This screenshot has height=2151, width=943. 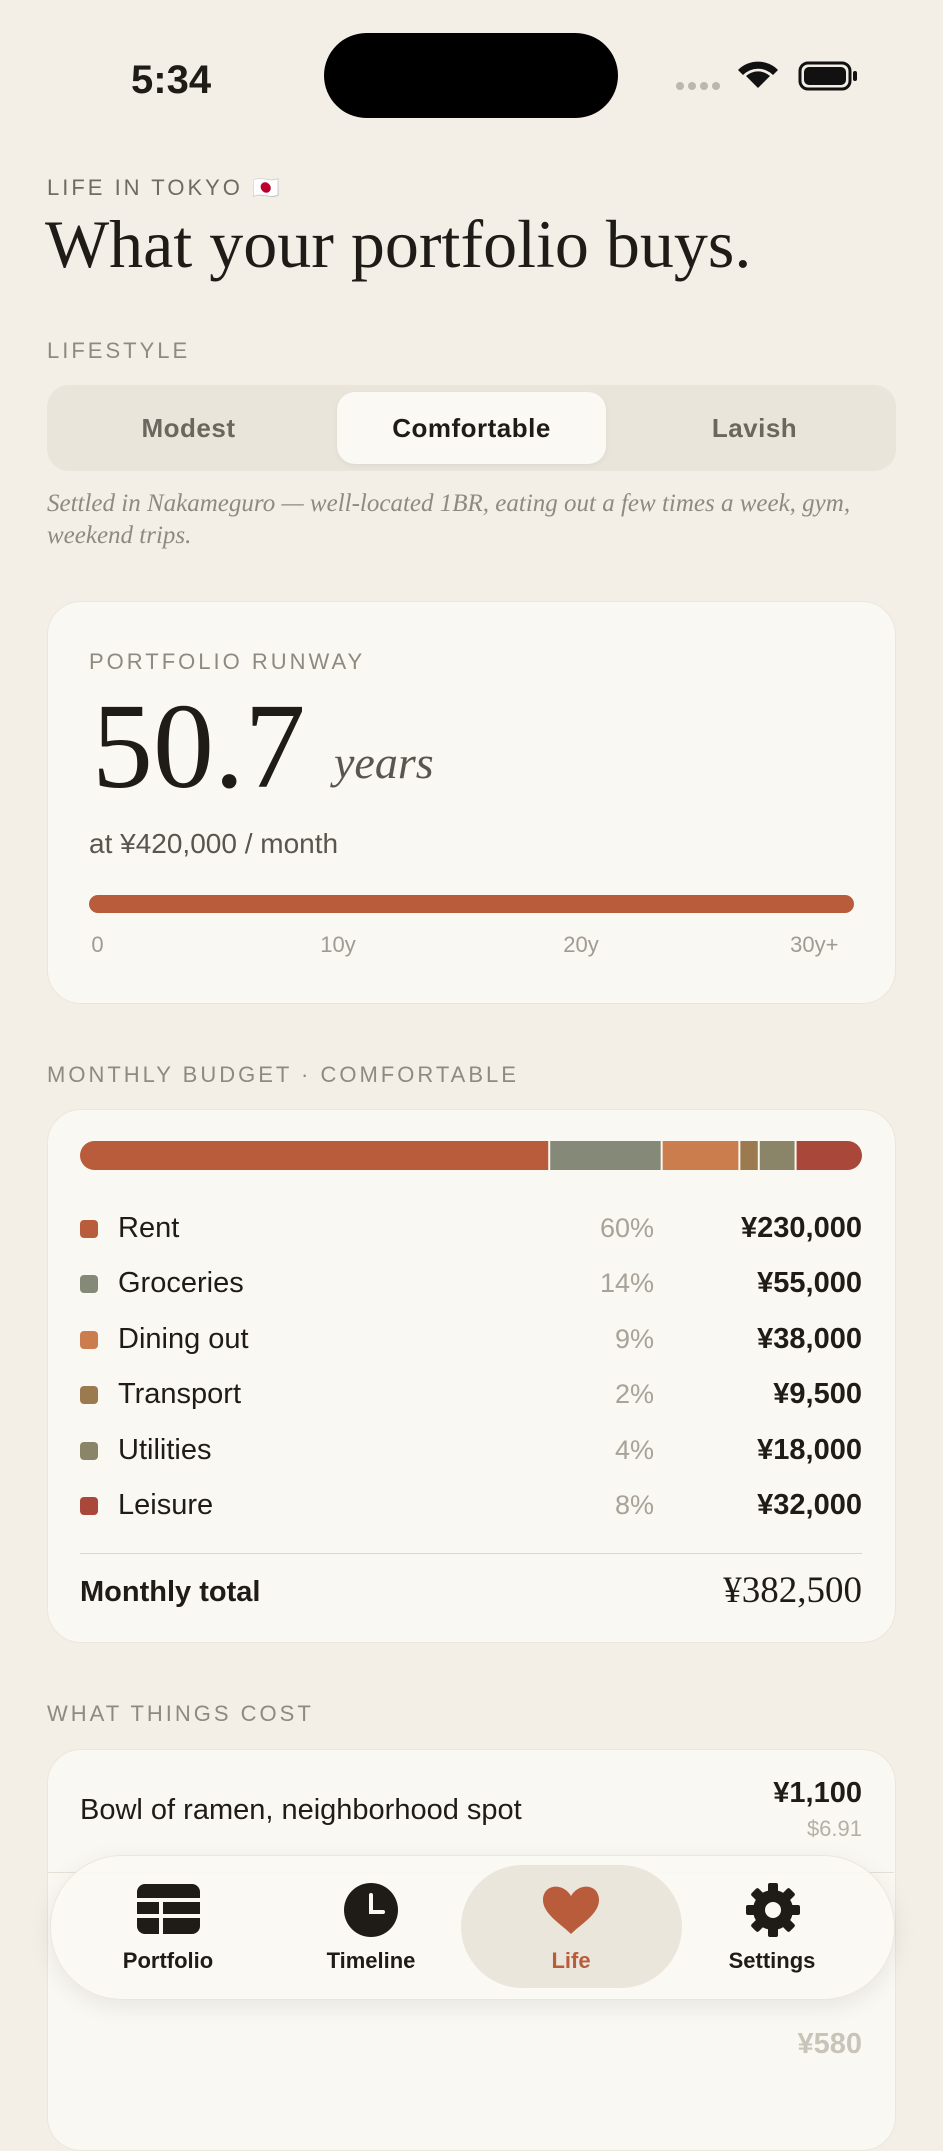 What do you see at coordinates (199, 746) in the screenshot?
I see `runway-value: 50.7` at bounding box center [199, 746].